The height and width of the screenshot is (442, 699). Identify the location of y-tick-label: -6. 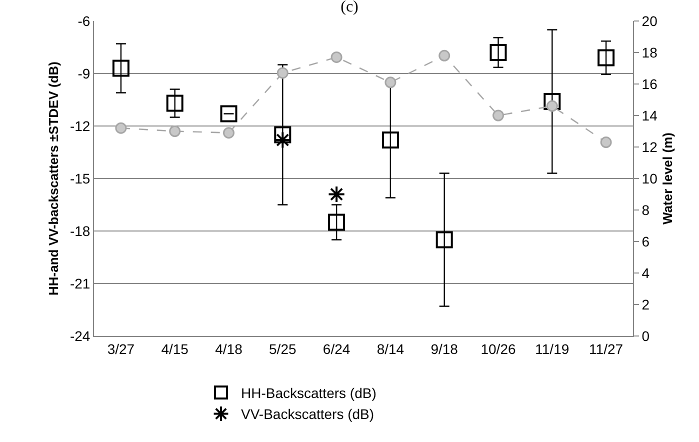
(84, 20).